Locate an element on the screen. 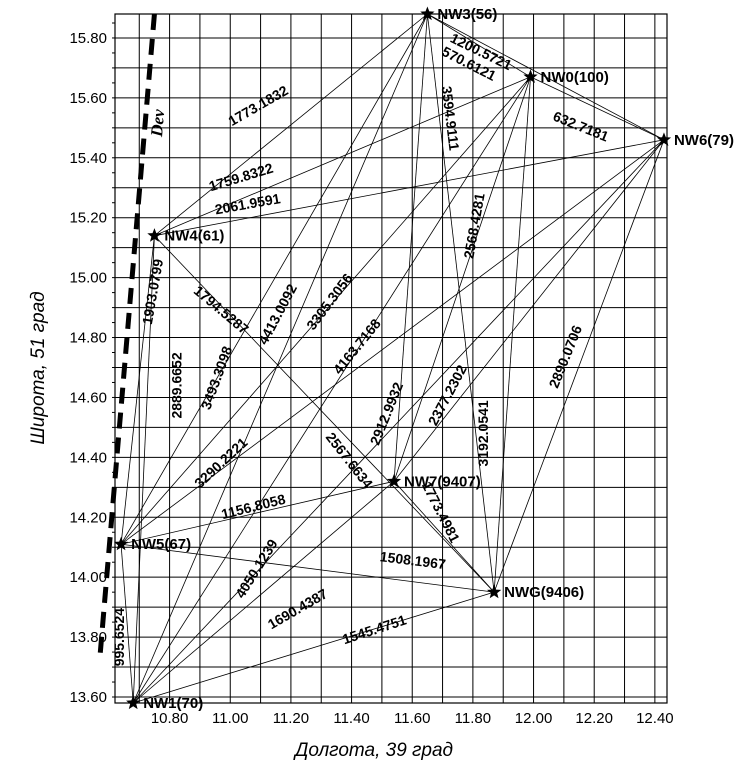  node-nw1-label: NW1(70) is located at coordinates (173, 703).